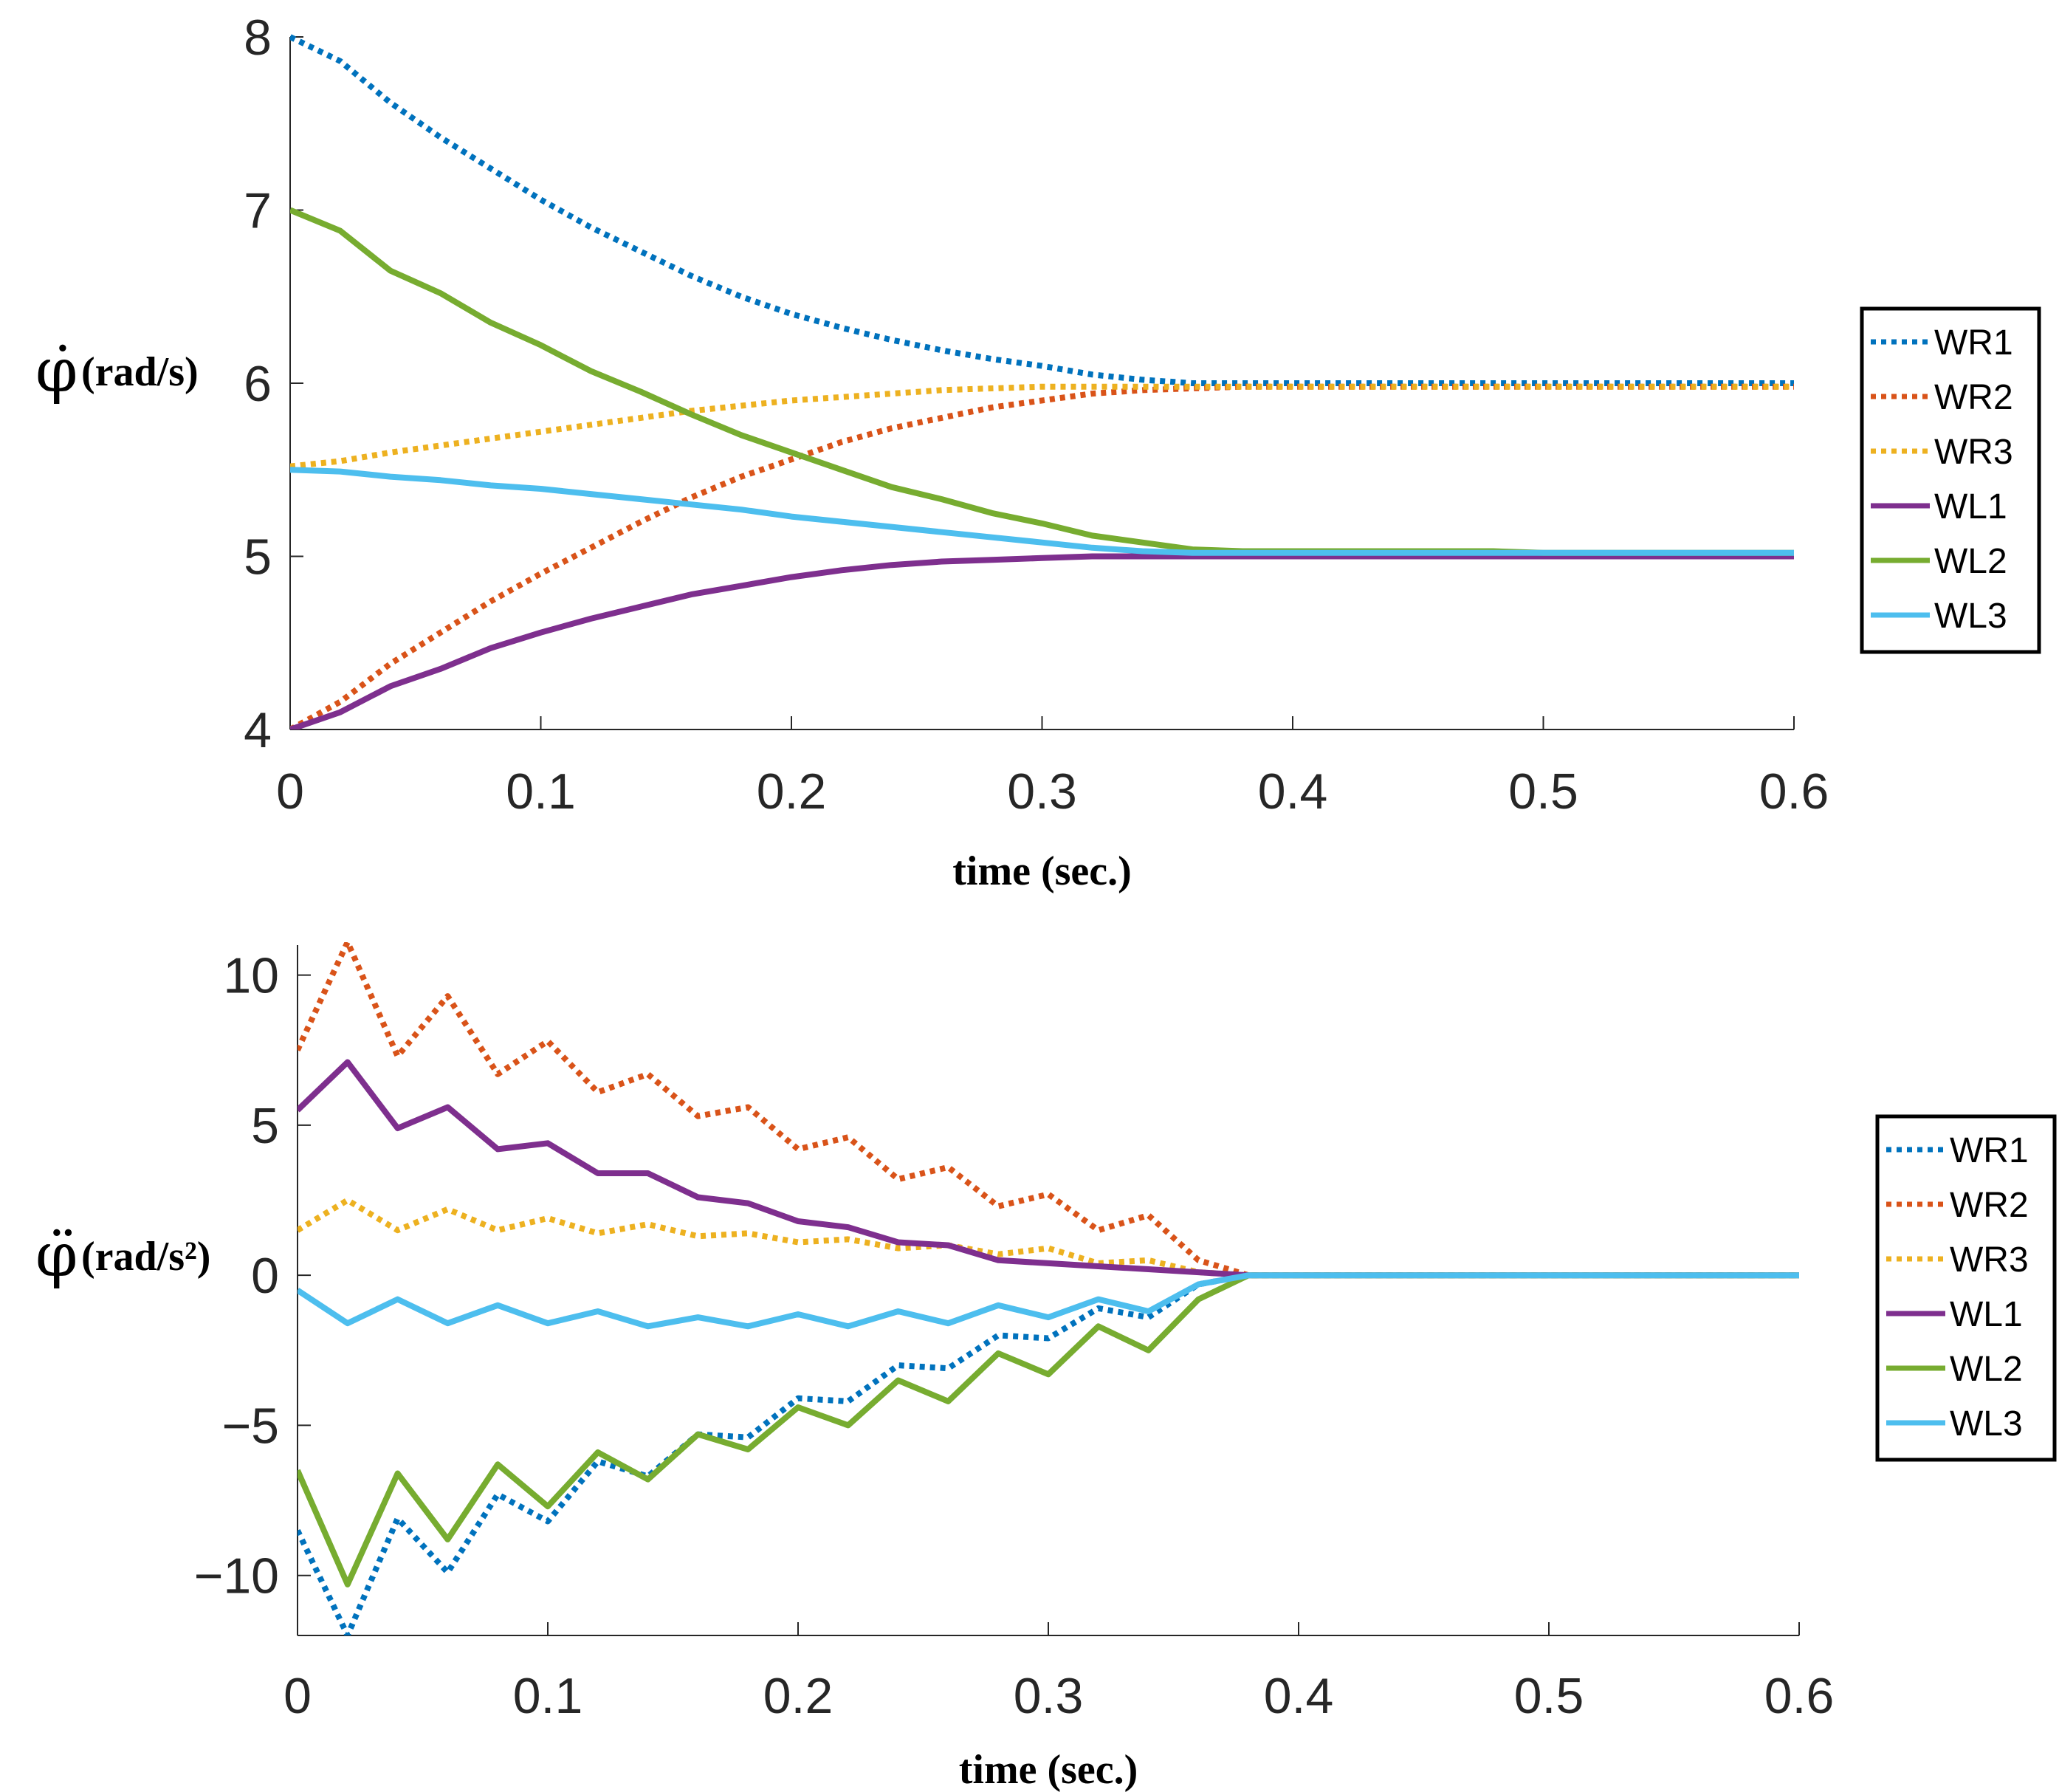 The image size is (2059, 1792). I want to click on series-line-wr3, so click(1042, 426).